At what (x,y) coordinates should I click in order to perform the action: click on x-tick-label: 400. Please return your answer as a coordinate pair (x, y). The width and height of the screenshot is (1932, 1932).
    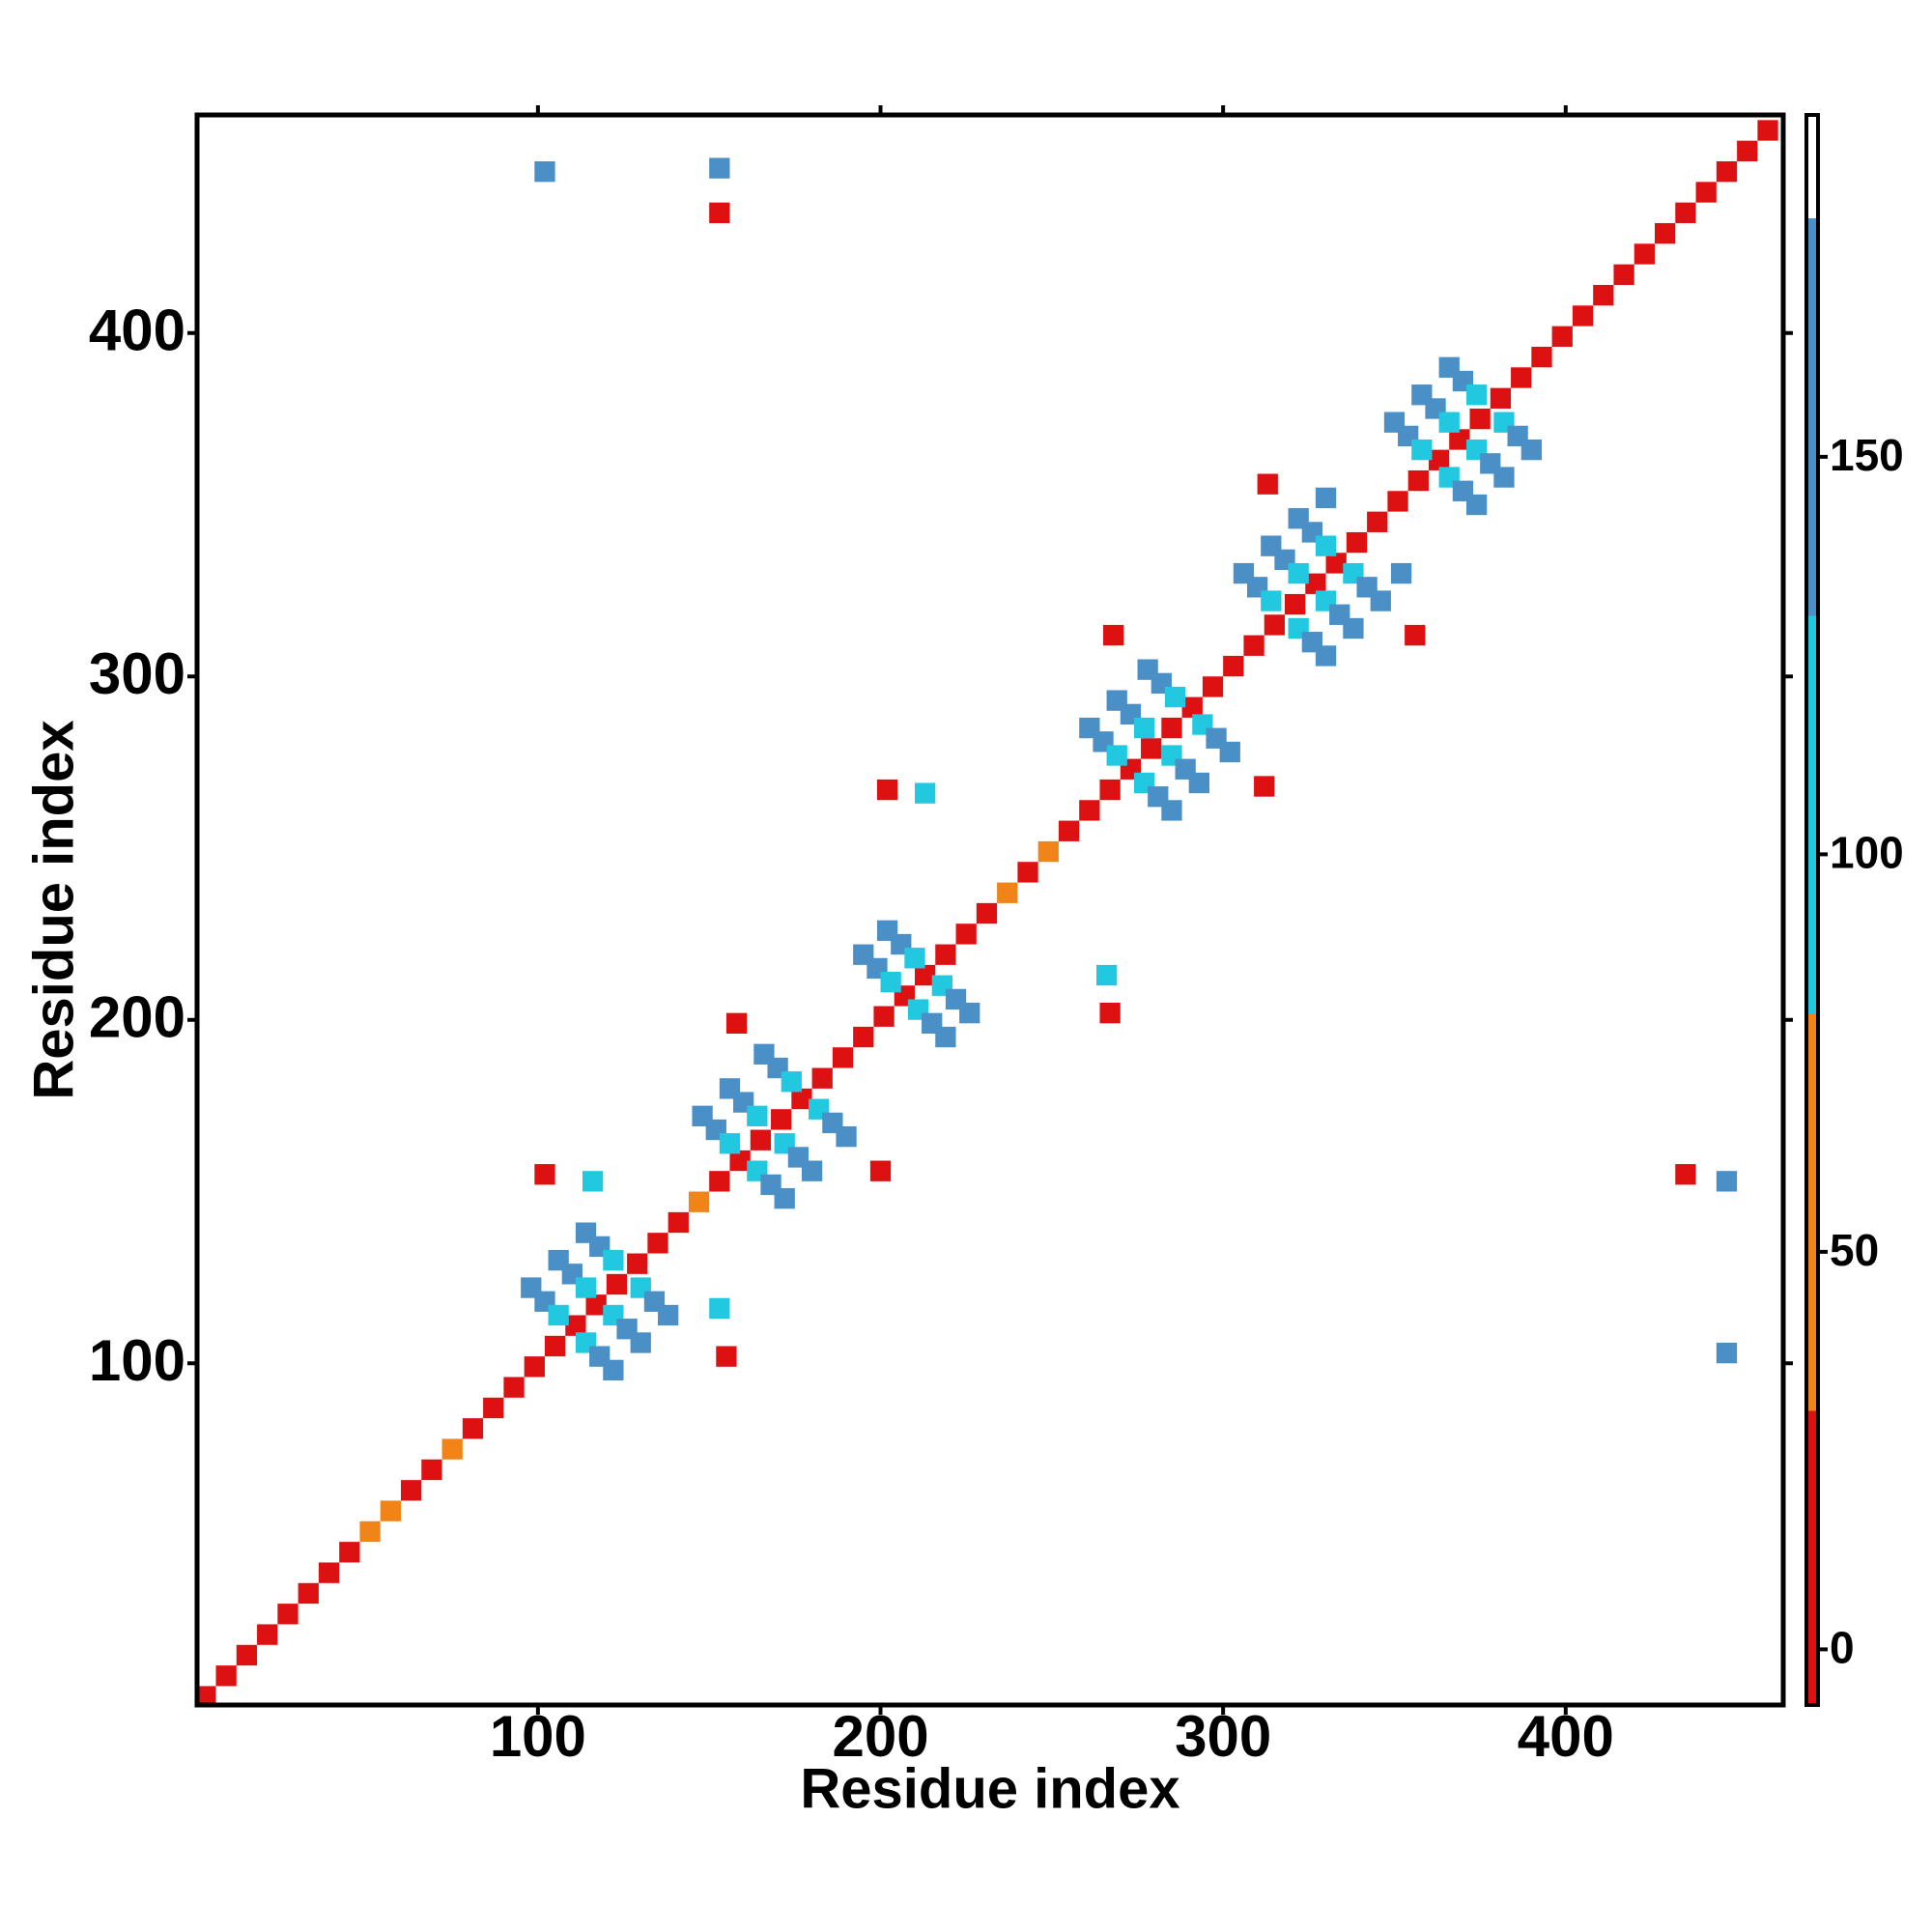
    Looking at the image, I should click on (1566, 1736).